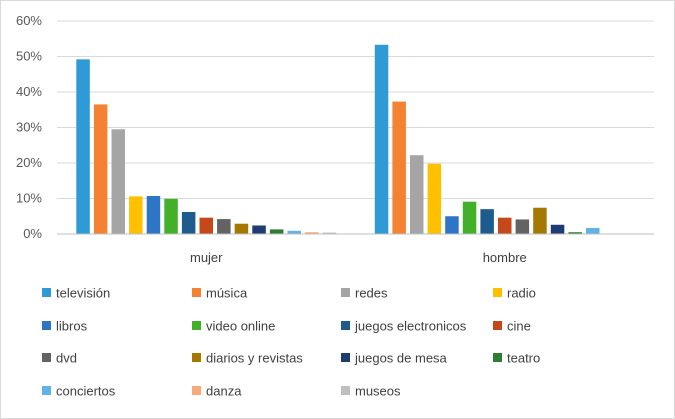  I want to click on legend-item: museos, so click(371, 391).